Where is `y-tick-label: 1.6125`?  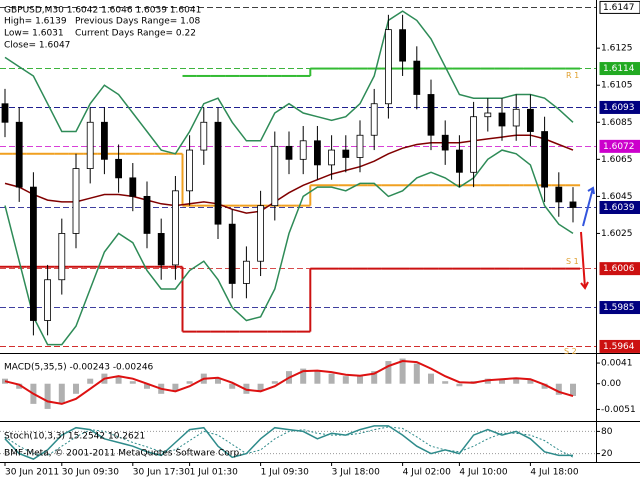 y-tick-label: 1.6125 is located at coordinates (617, 49).